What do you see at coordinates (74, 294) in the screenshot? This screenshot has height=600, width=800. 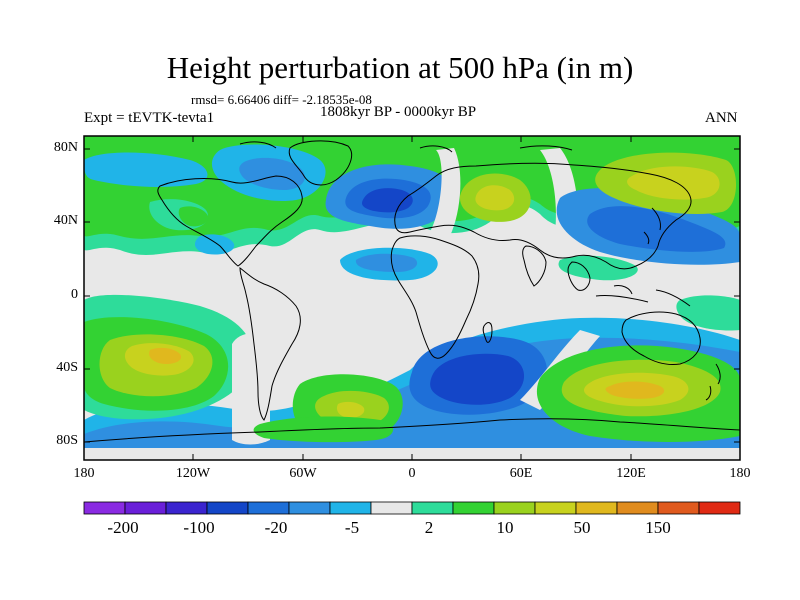 I see `lat-tick-label: 0` at bounding box center [74, 294].